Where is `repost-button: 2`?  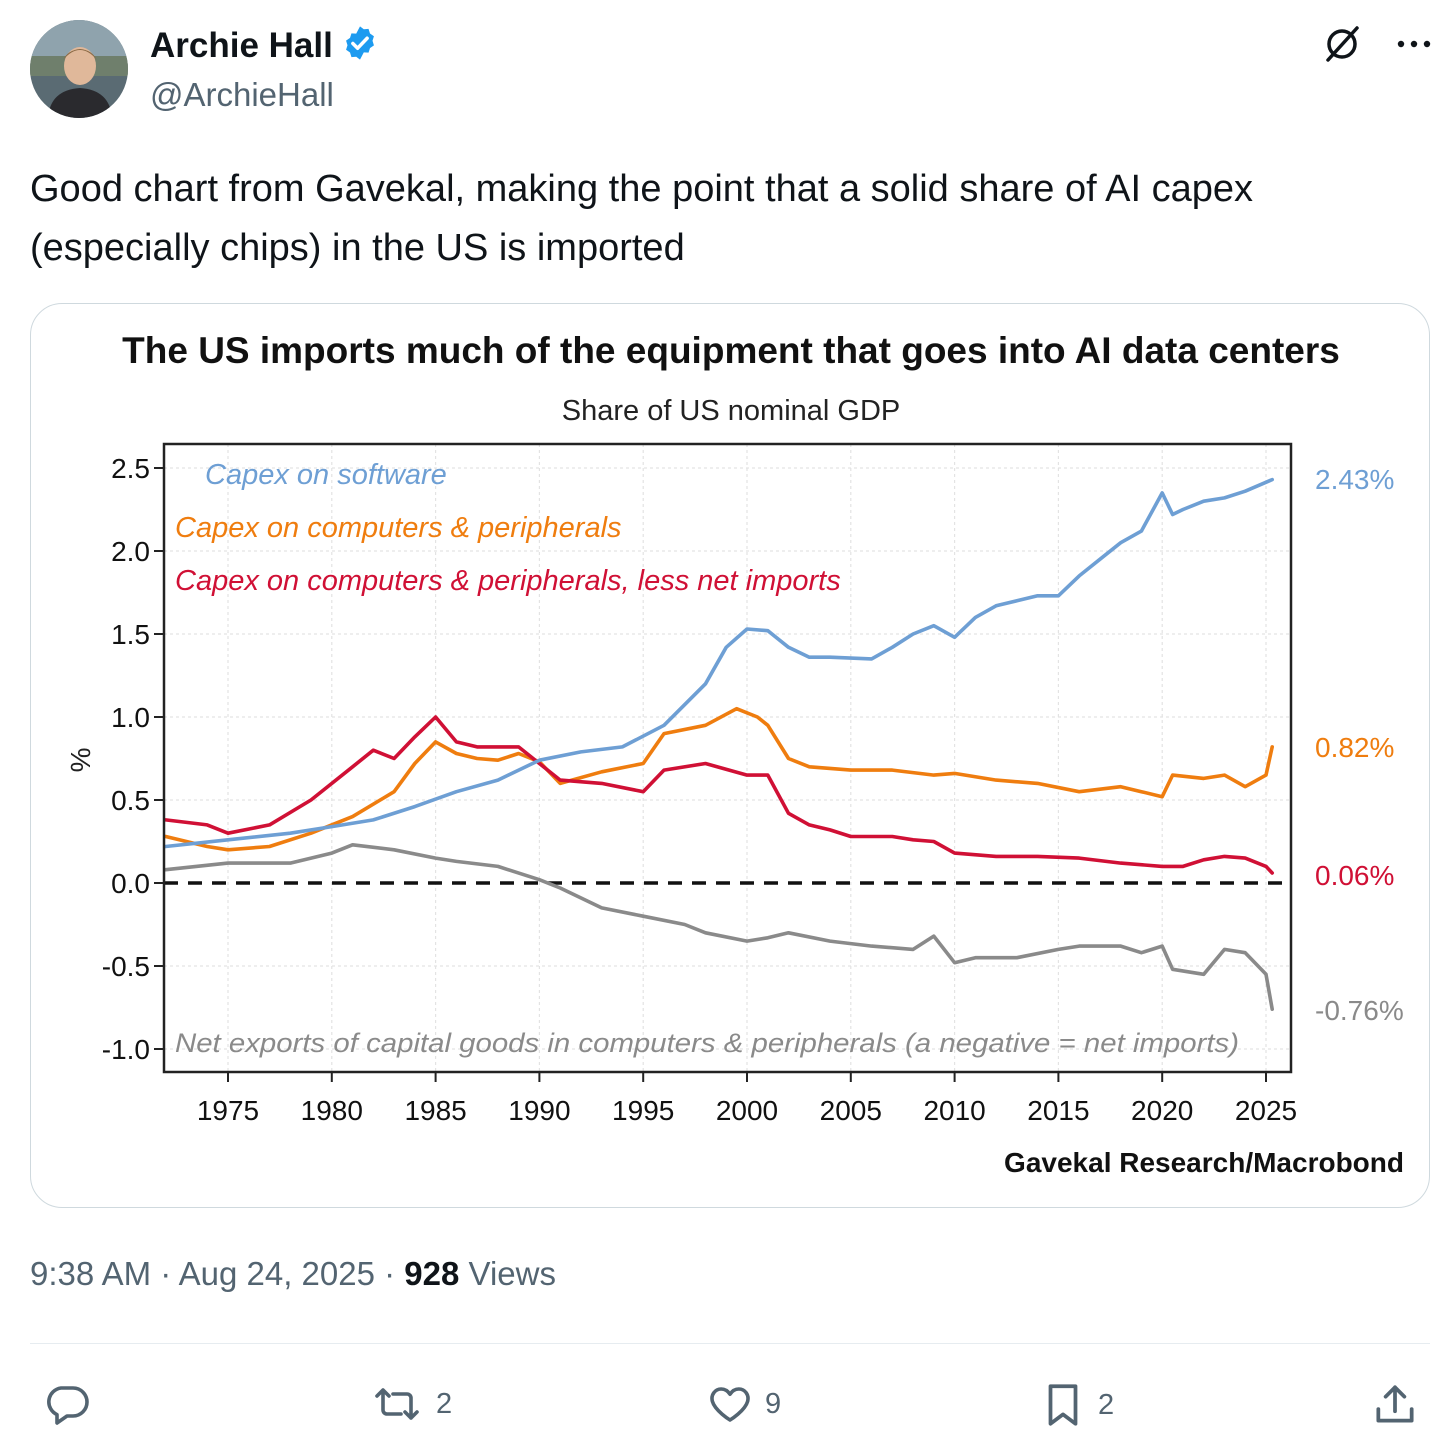
repost-button: 2 is located at coordinates (410, 1404).